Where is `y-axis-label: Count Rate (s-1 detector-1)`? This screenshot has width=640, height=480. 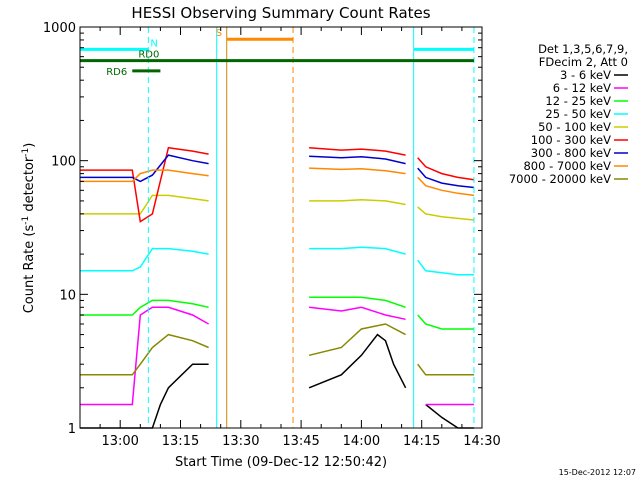 y-axis-label: Count Rate (s-1 detector-1) is located at coordinates (29, 228).